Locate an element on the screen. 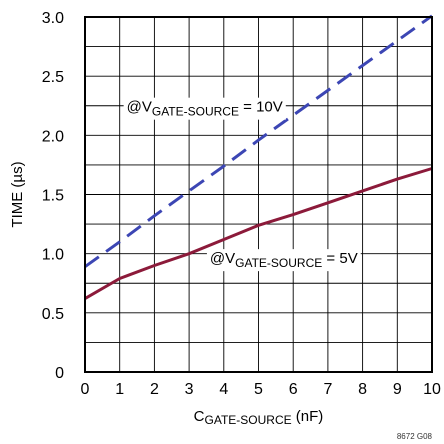 The image size is (444, 444). x-axis-title: CGATE-SOURCE (nF) is located at coordinates (259, 417).